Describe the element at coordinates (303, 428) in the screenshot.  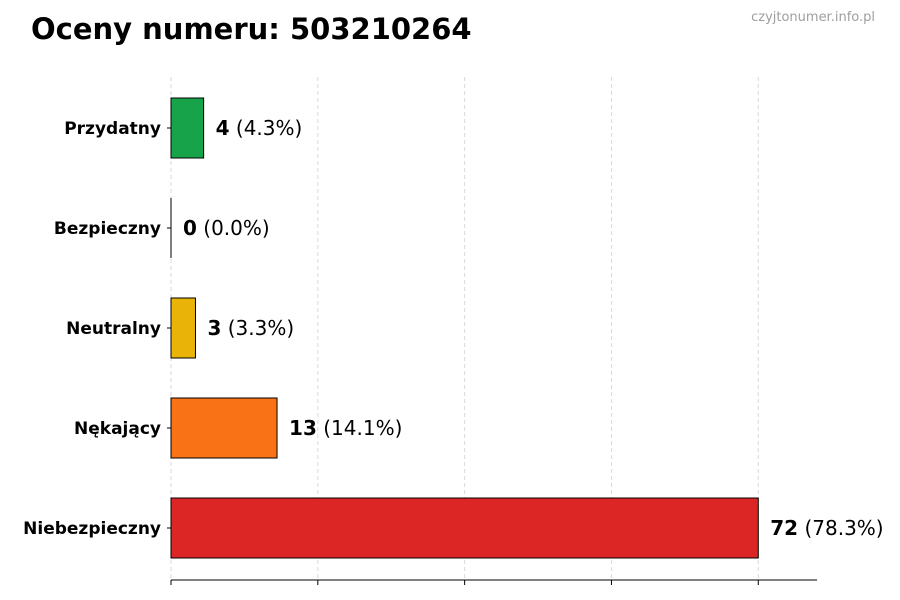
I see `value-count: 13` at that location.